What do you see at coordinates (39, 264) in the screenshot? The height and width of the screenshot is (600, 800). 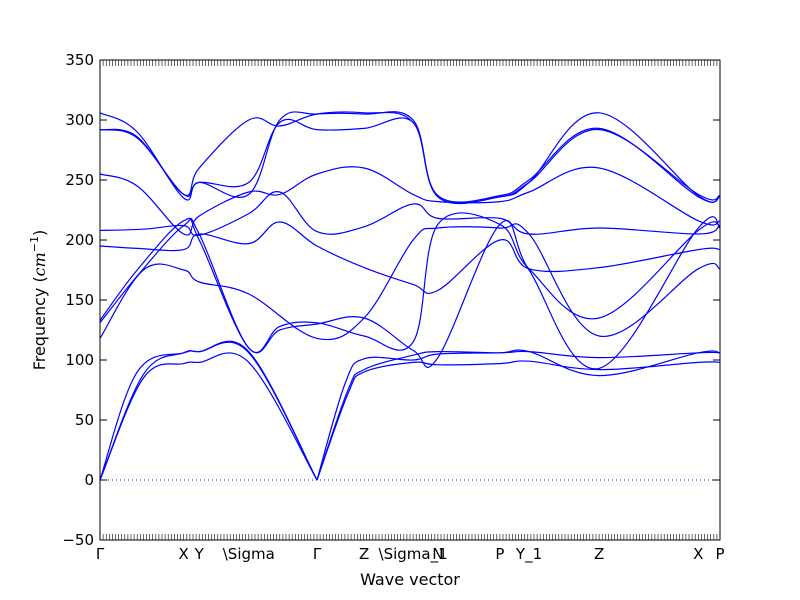 I see `y-axis-title-unit: cm` at bounding box center [39, 264].